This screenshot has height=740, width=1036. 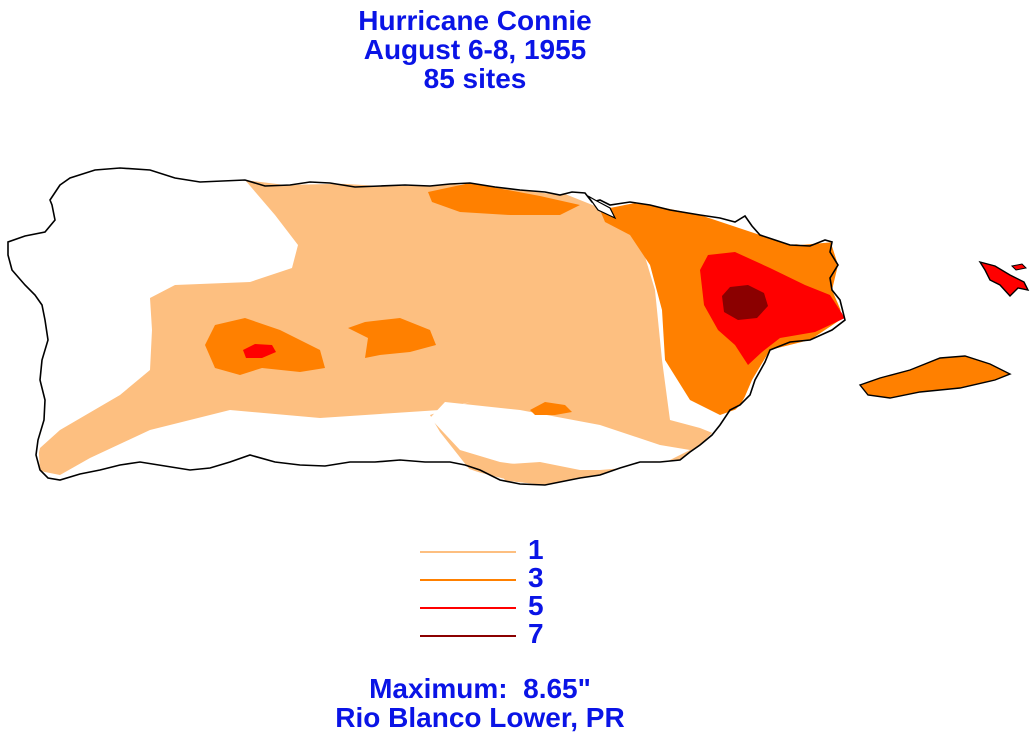 What do you see at coordinates (536, 577) in the screenshot?
I see `legend-label-3: 3` at bounding box center [536, 577].